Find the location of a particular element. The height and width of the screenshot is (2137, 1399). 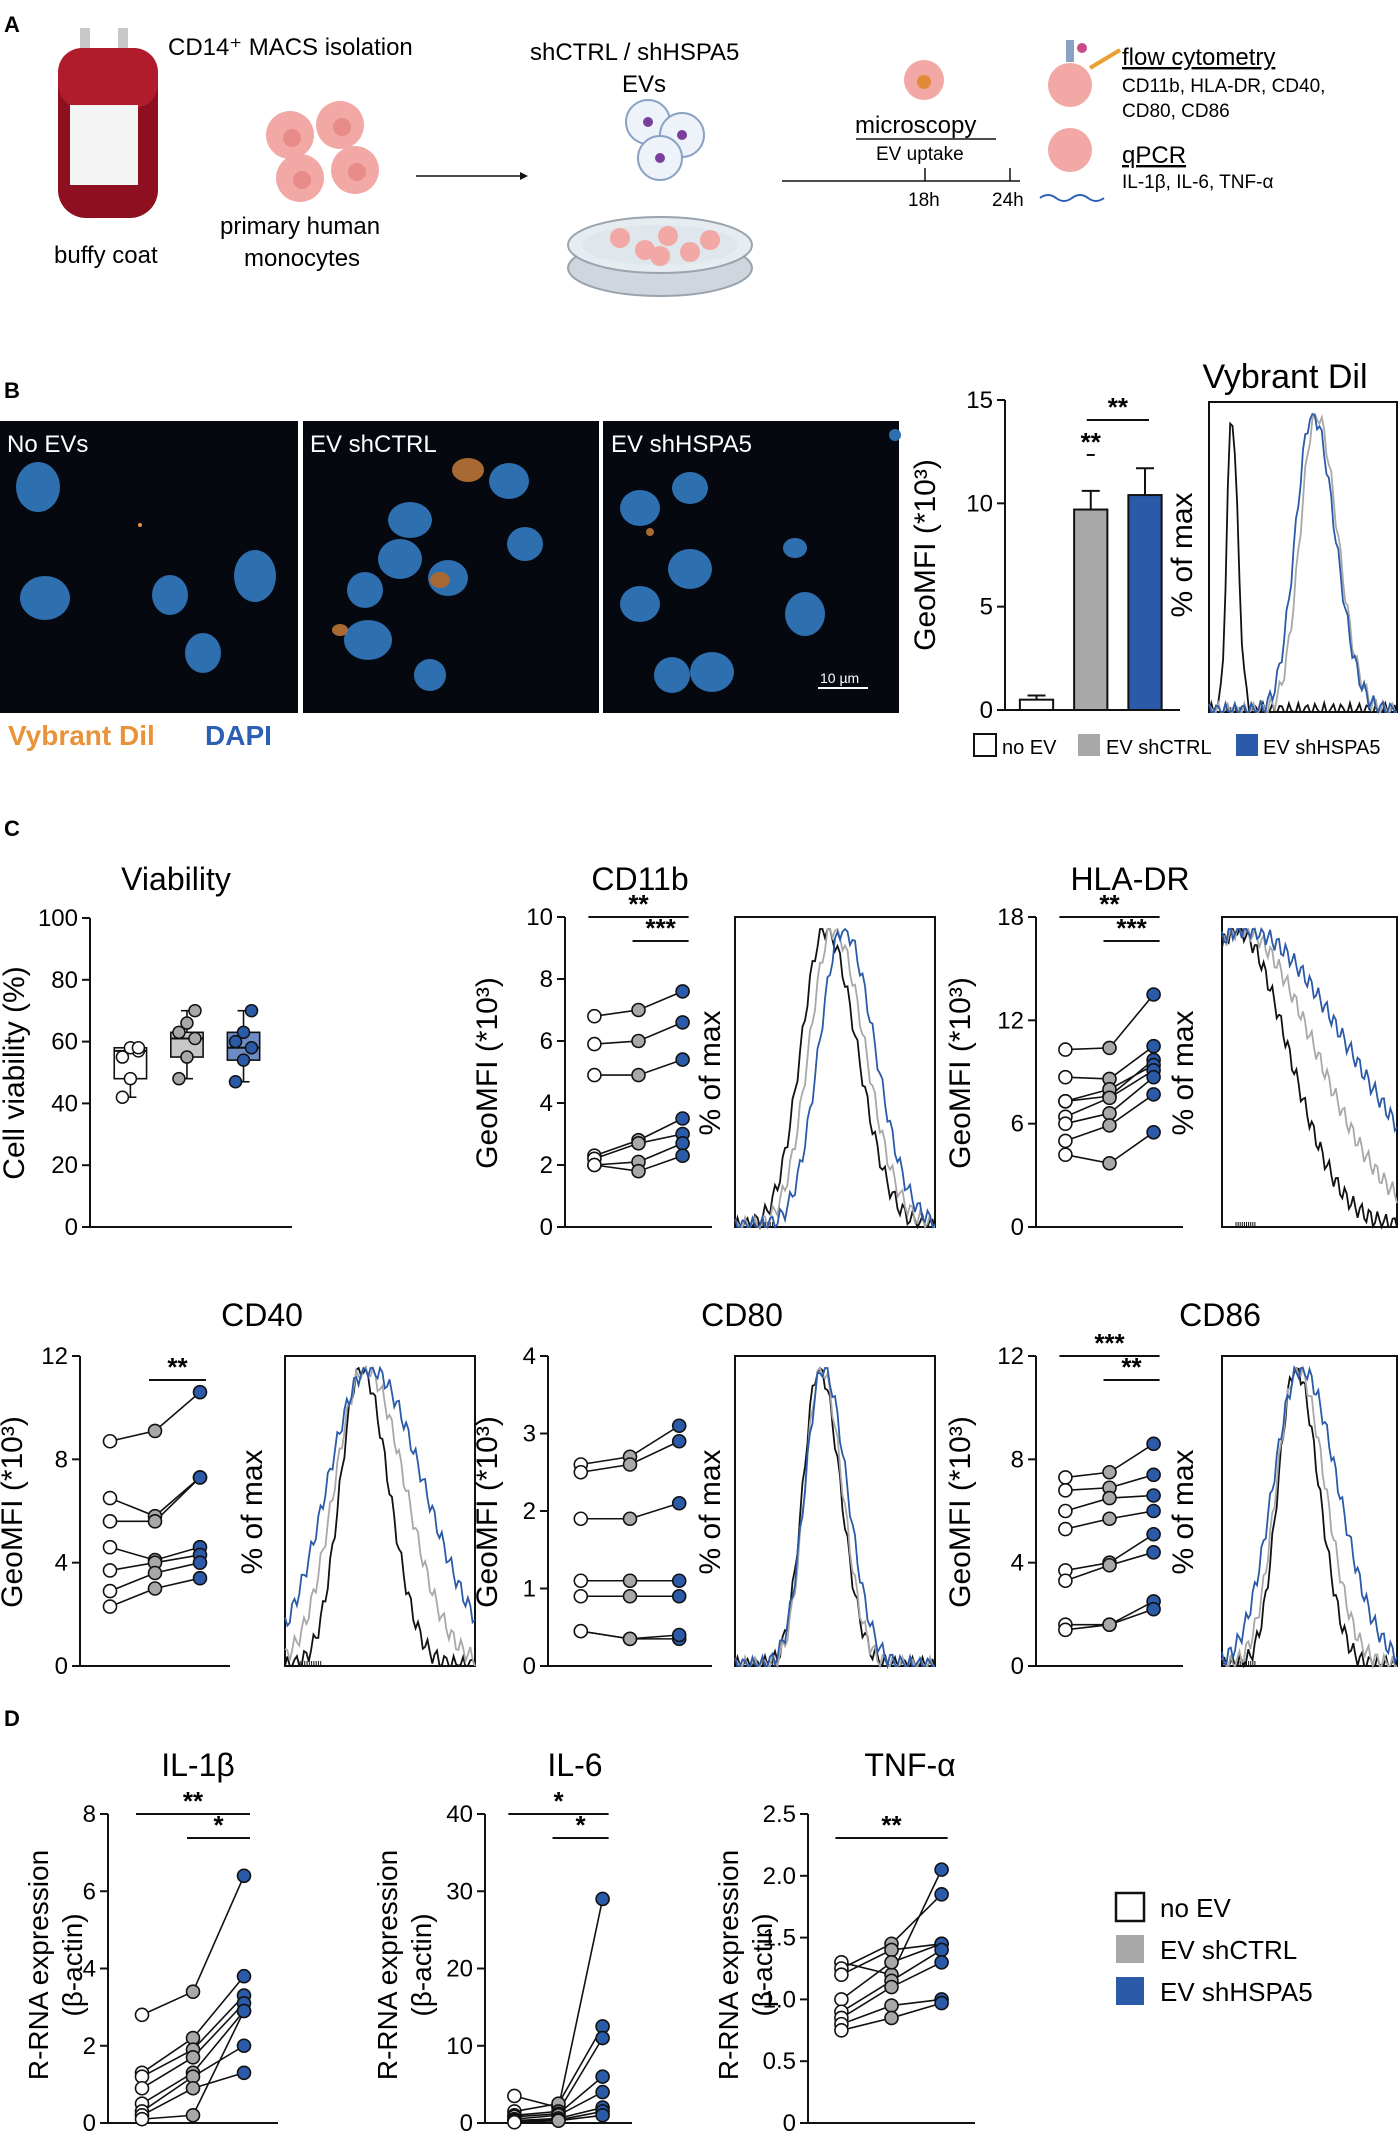

vybrant_bar-y-tick-label: 15 is located at coordinates (979, 400).